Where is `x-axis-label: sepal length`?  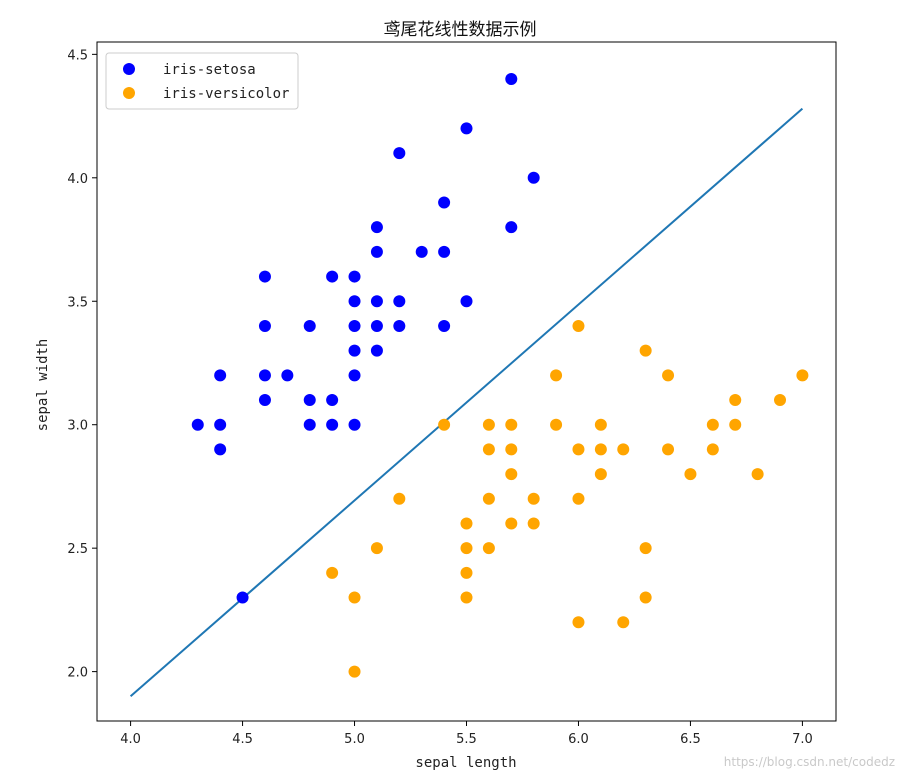
x-axis-label: sepal length is located at coordinates (465, 763).